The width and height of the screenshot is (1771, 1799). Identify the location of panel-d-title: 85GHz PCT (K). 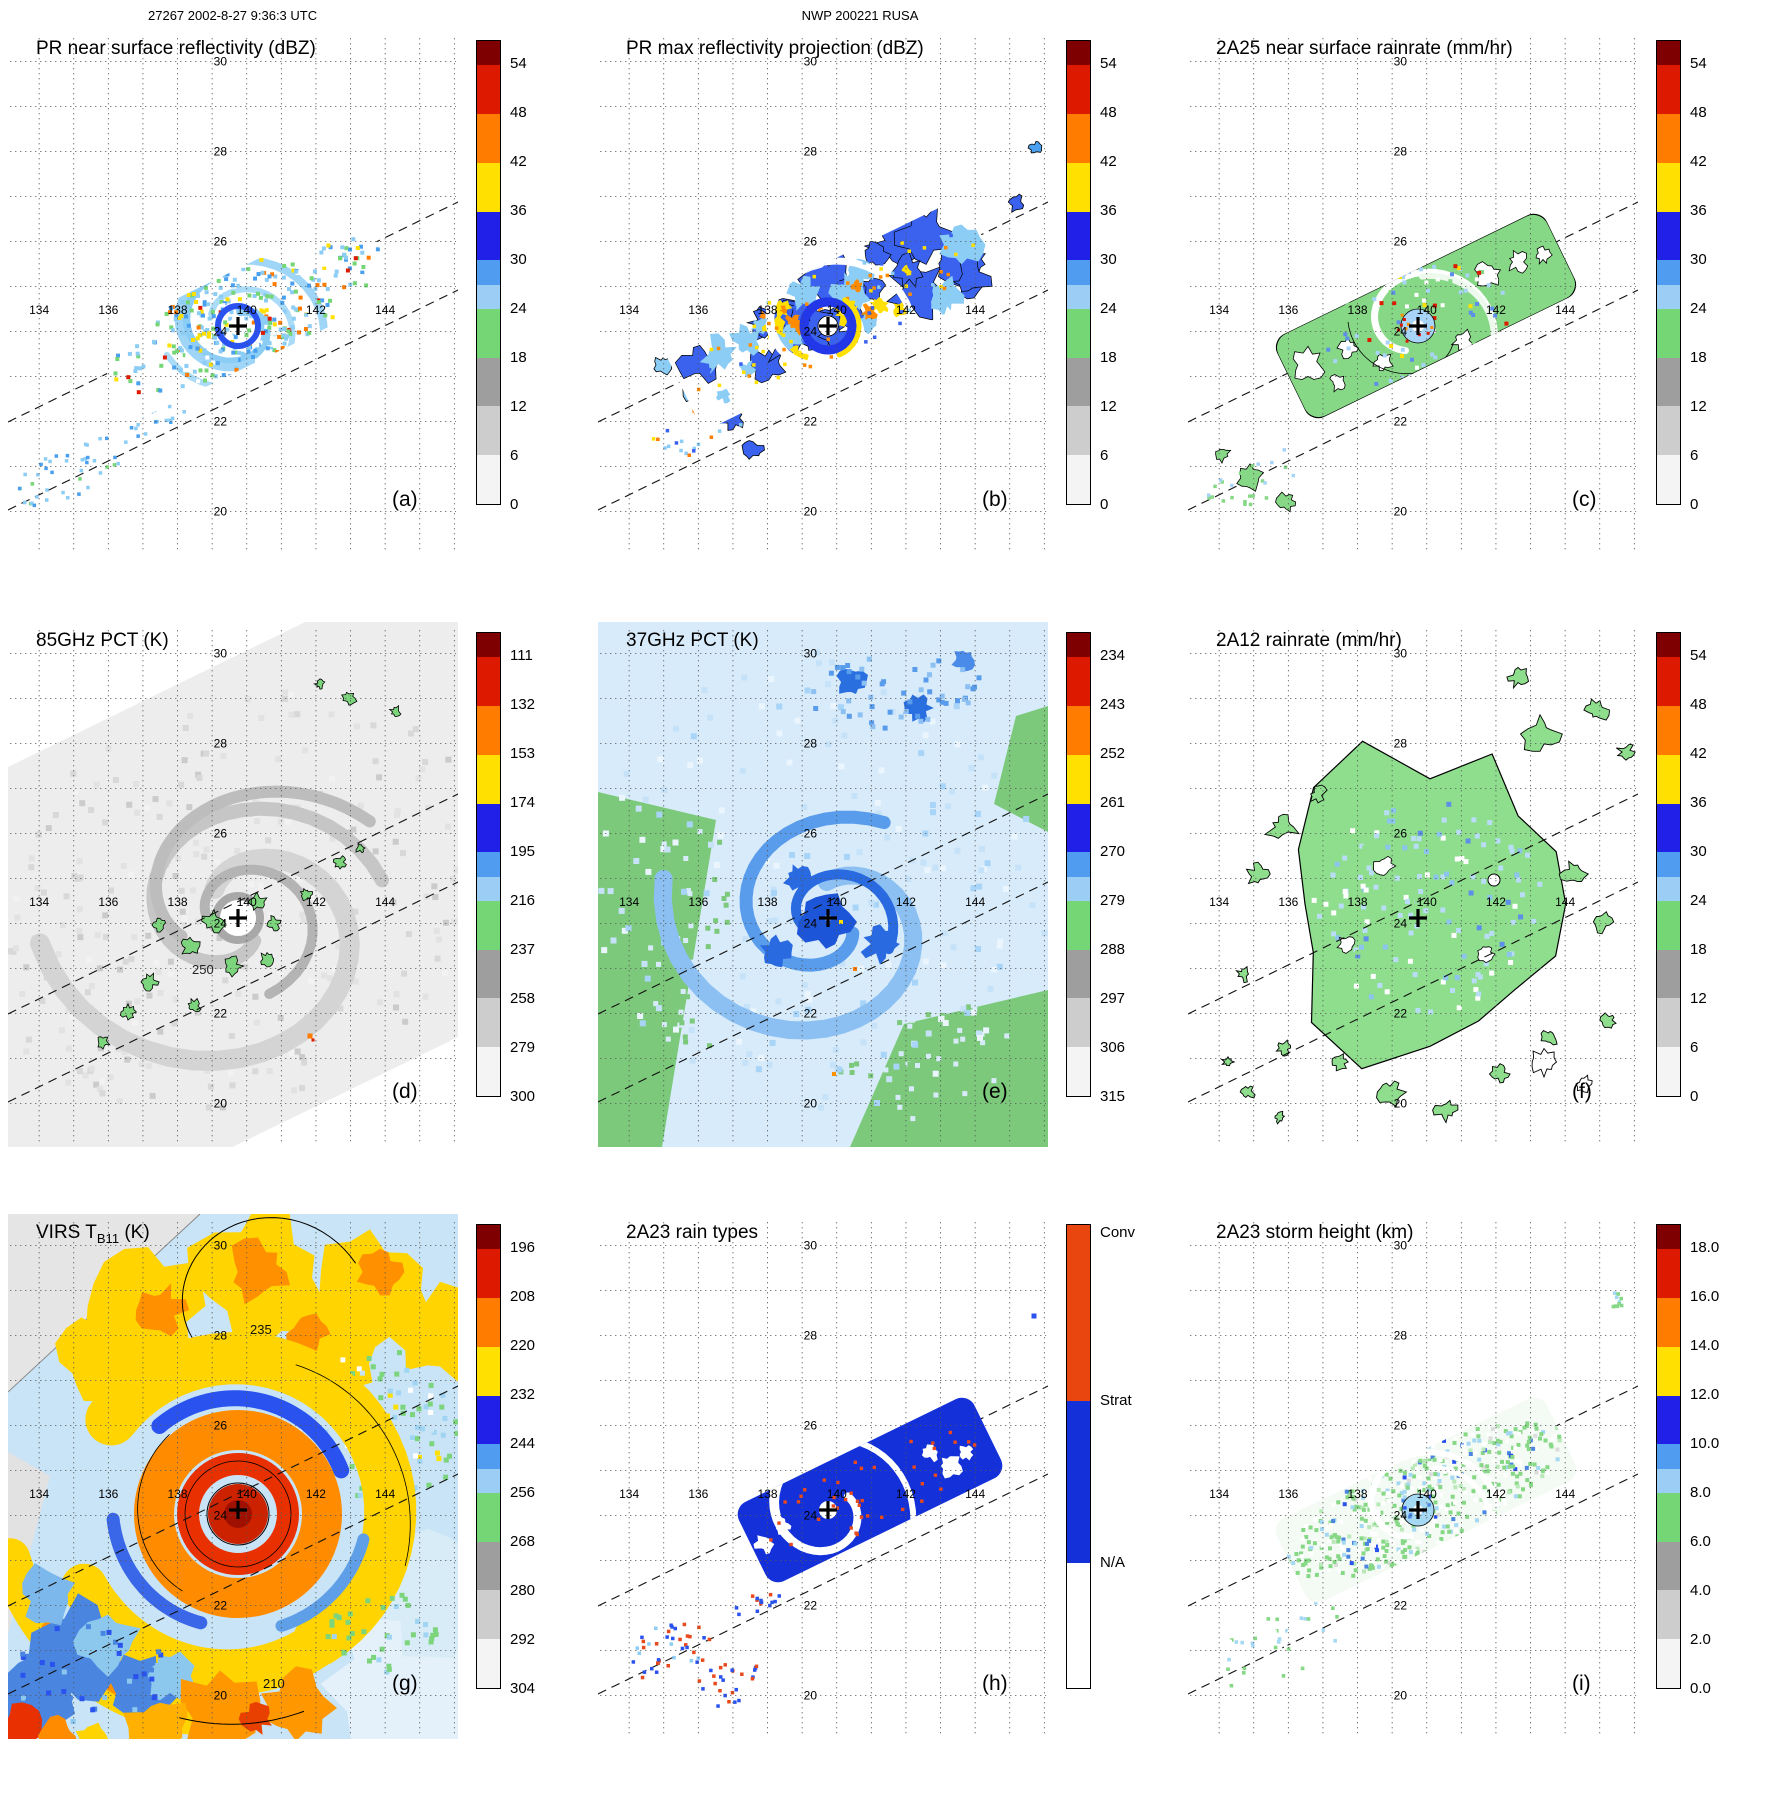
(102, 640).